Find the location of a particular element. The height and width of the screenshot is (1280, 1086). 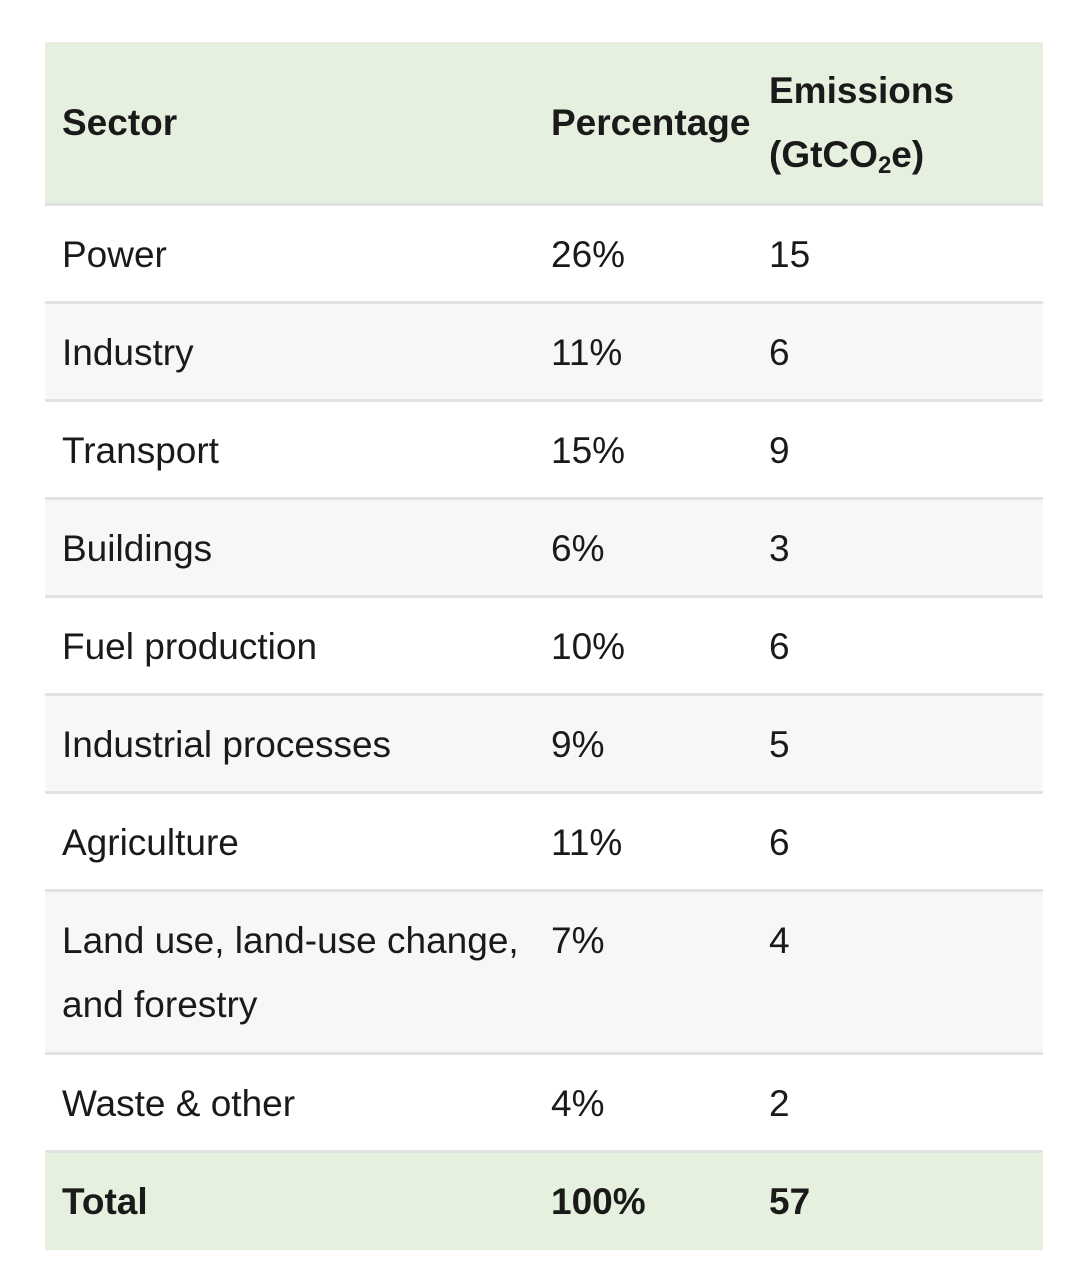

cell-emissions: 3 is located at coordinates (779, 548).